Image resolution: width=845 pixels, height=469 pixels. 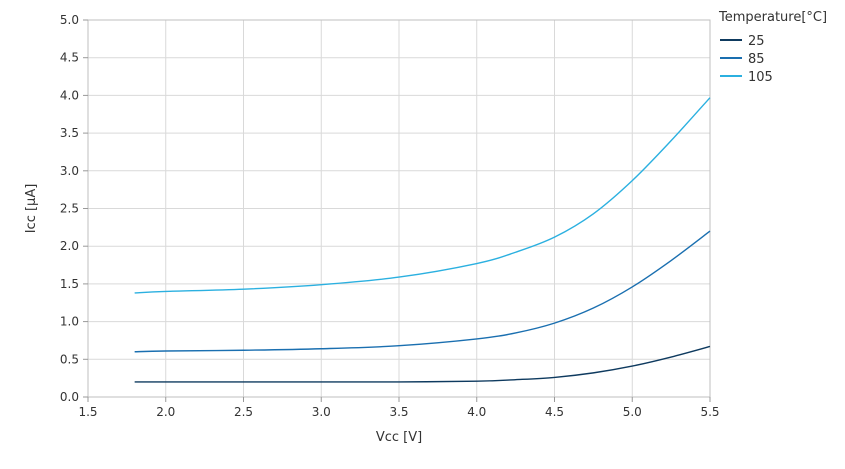 I want to click on y-tick-label: 1.5, so click(x=69, y=284).